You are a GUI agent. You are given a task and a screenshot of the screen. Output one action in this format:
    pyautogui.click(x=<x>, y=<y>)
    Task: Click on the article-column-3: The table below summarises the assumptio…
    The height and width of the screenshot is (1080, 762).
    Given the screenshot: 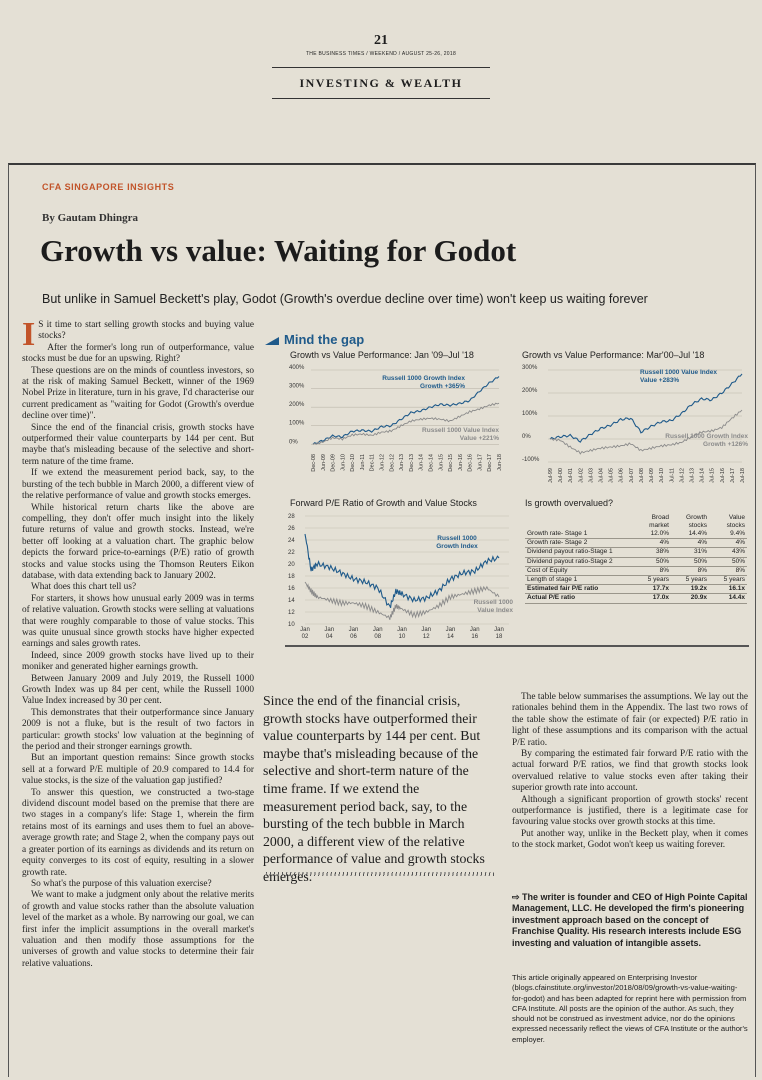 What is the action you would take?
    pyautogui.click(x=630, y=772)
    